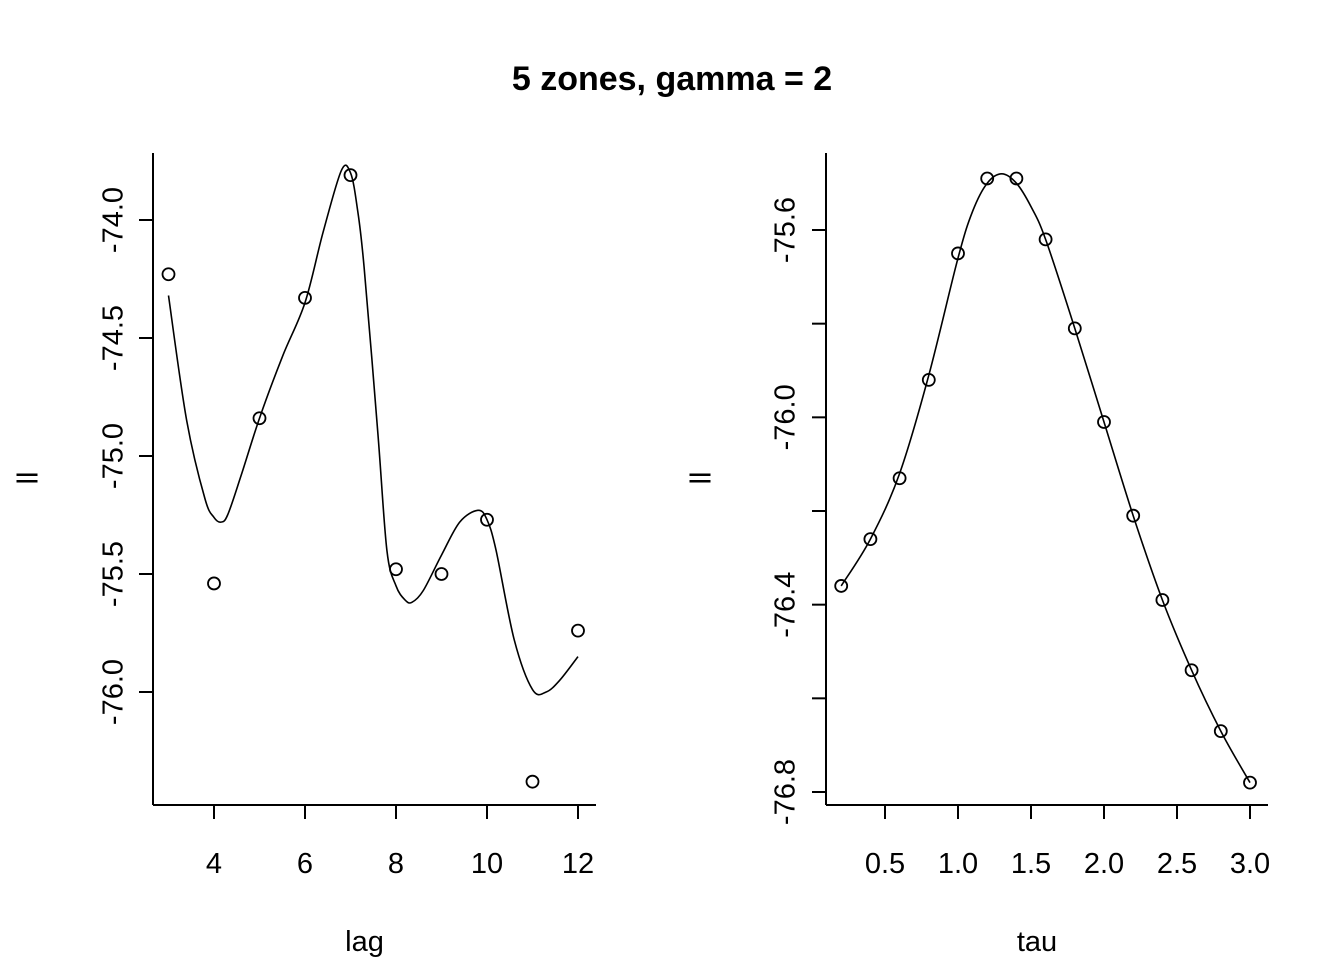 The image size is (1344, 960). Describe the element at coordinates (114, 456) in the screenshot. I see `y-tick-label: -75.0` at that location.